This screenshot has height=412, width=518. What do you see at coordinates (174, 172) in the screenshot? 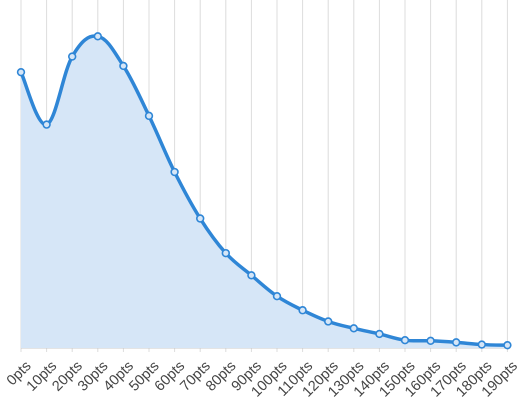
I see `data-point-60pts` at bounding box center [174, 172].